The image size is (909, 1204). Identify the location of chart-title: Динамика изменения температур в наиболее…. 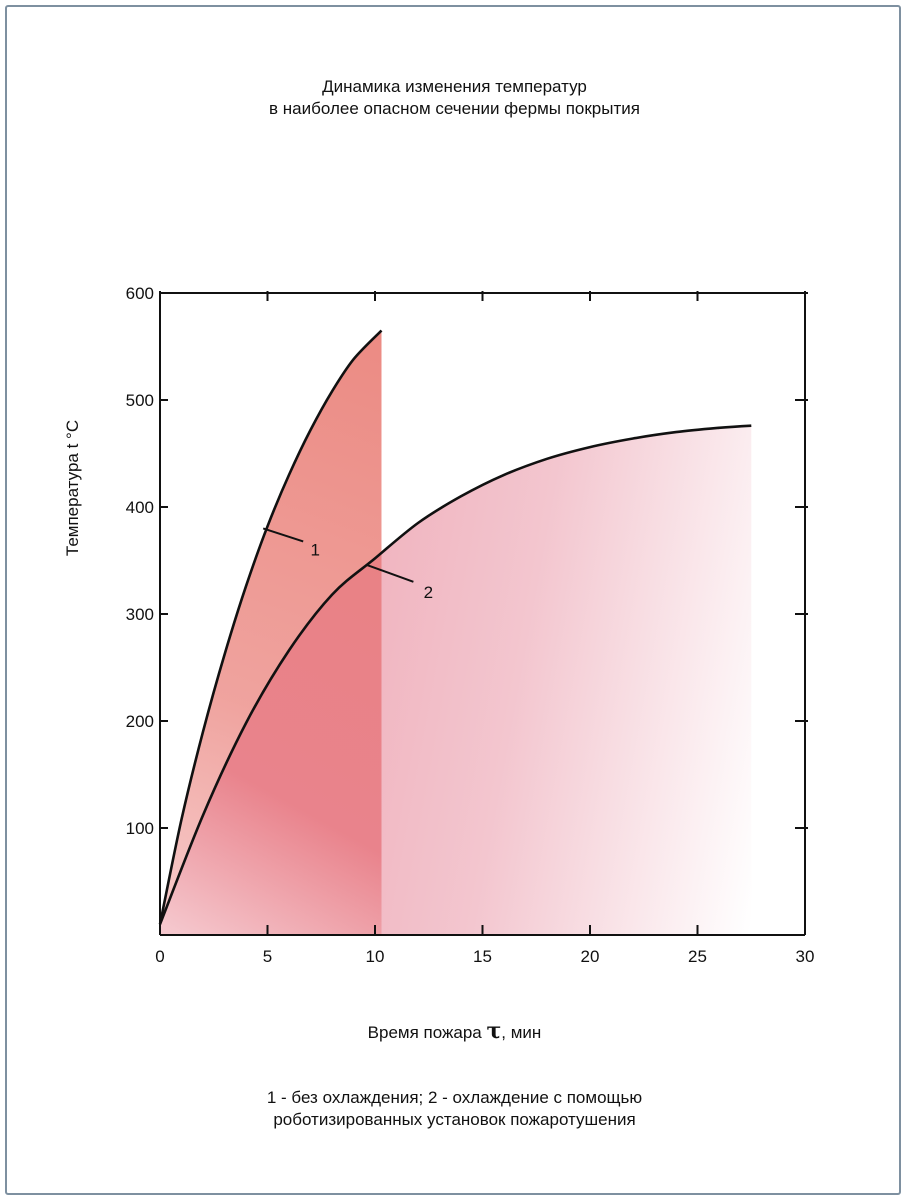
(454, 98).